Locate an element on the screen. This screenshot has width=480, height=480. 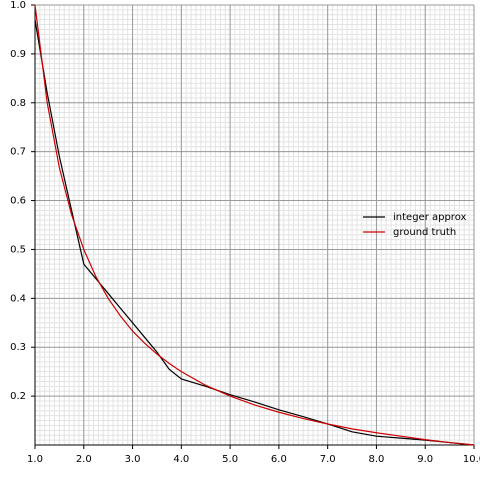
x-tick-label: 6.0 is located at coordinates (279, 459).